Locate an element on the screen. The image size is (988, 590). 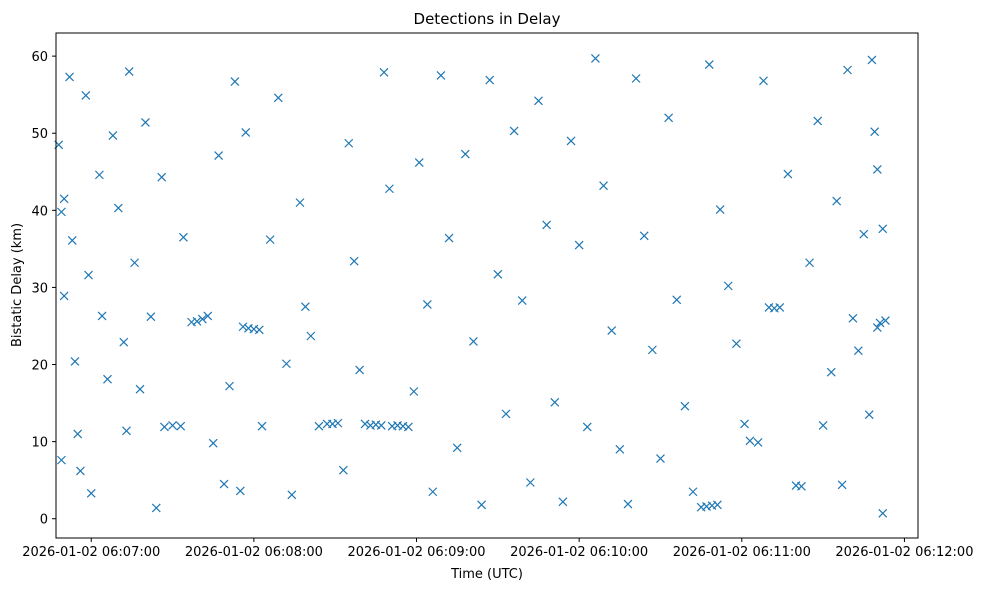
y-axis: 0 10 20 30 40 50 60 is located at coordinates (43, 289).